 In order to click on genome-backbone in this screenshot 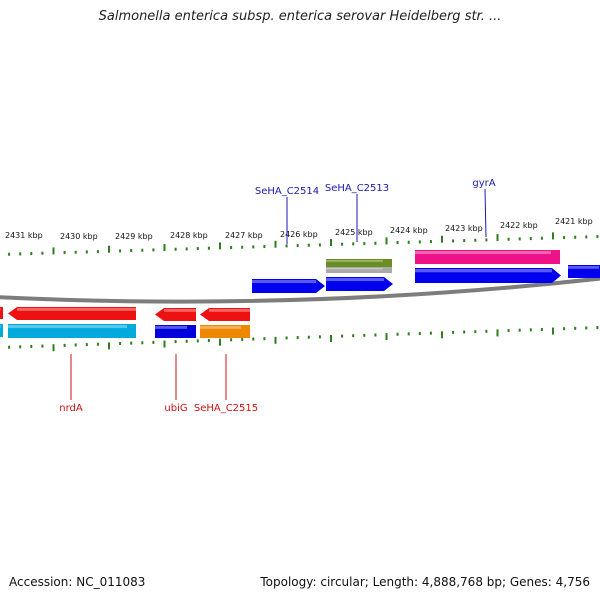, I will do `click(300, 290)`.